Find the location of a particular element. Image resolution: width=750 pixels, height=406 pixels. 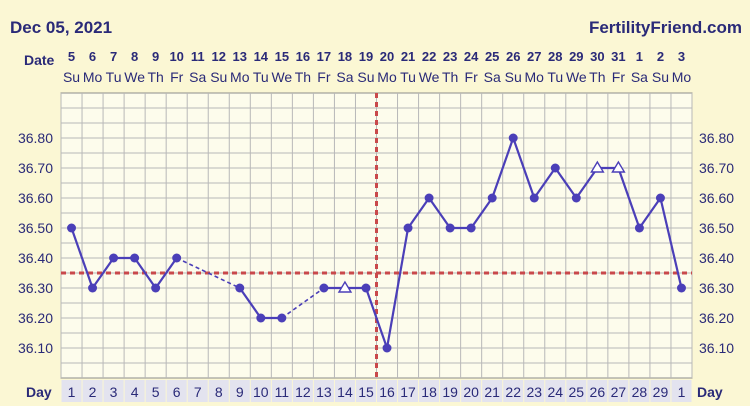

cycle-day-label: 15 is located at coordinates (366, 392).